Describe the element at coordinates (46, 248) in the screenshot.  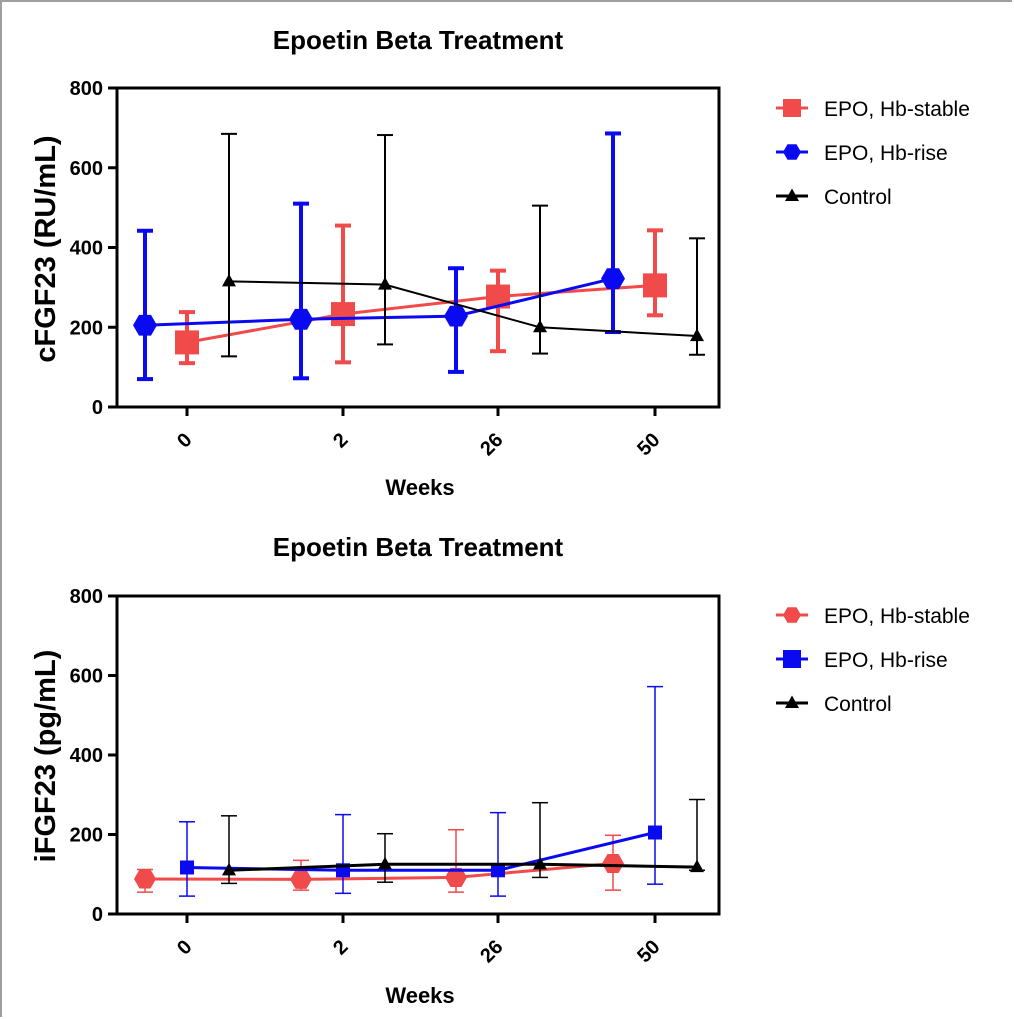
I see `y-axis-label: cFGF23 (RU/mL)` at that location.